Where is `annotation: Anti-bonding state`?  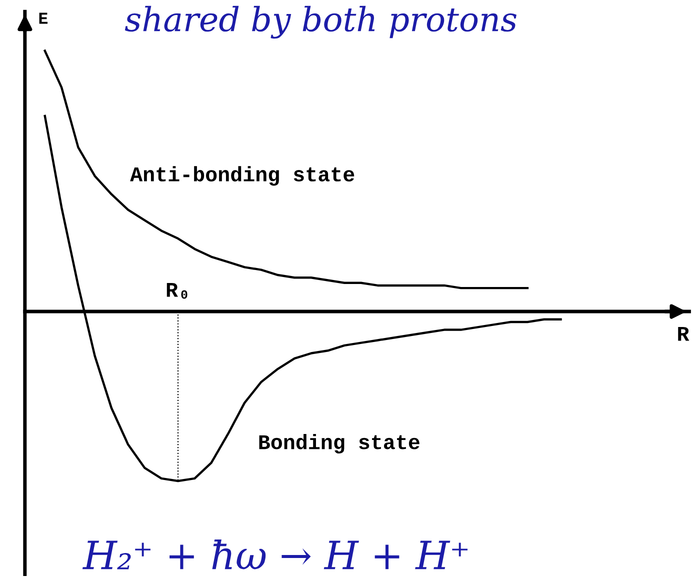 annotation: Anti-bonding state is located at coordinates (242, 176).